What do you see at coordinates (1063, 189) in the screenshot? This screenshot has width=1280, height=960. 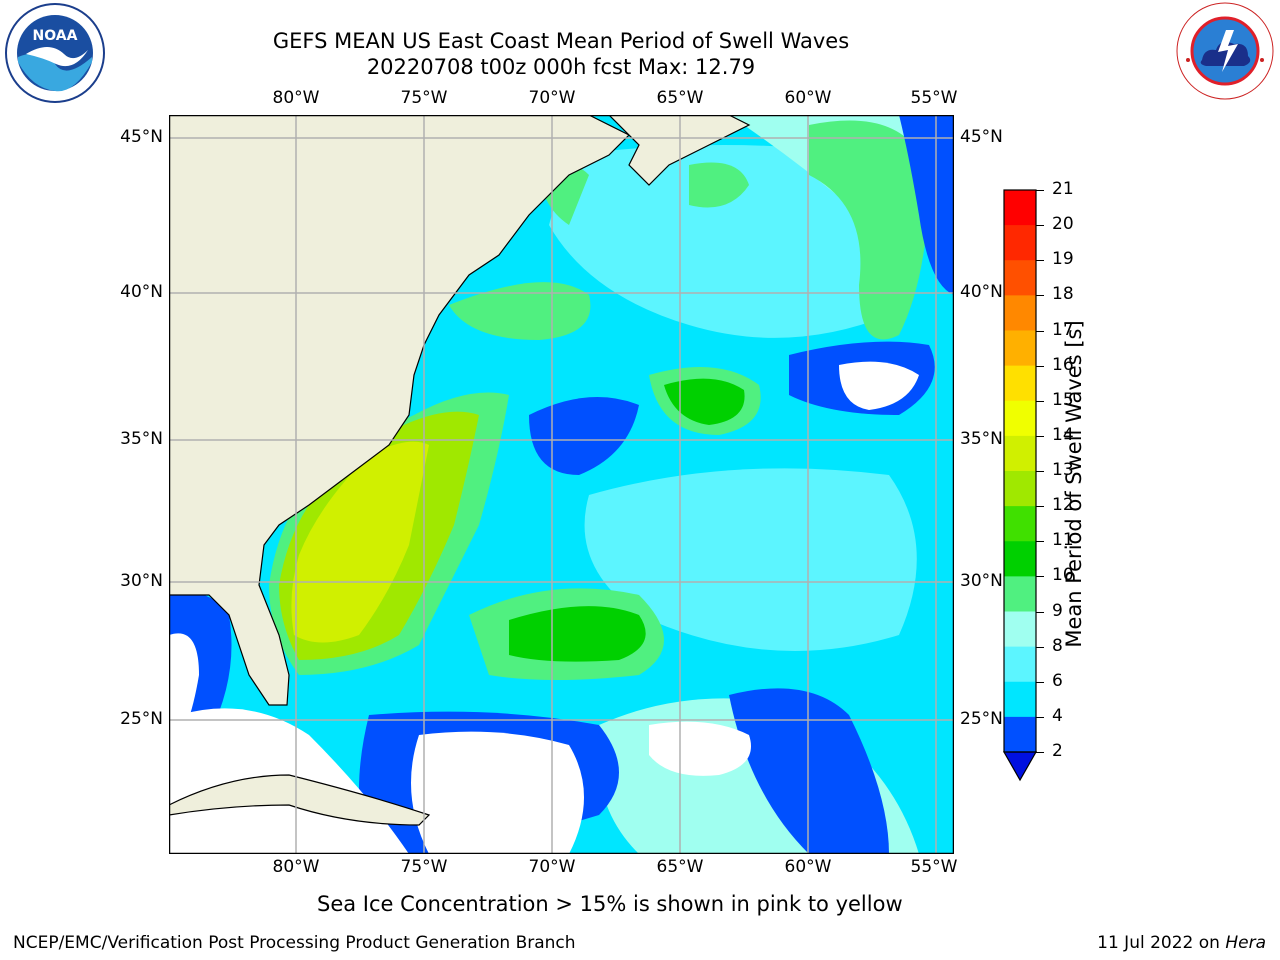 I see `colorbar-tick-21: 21` at bounding box center [1063, 189].